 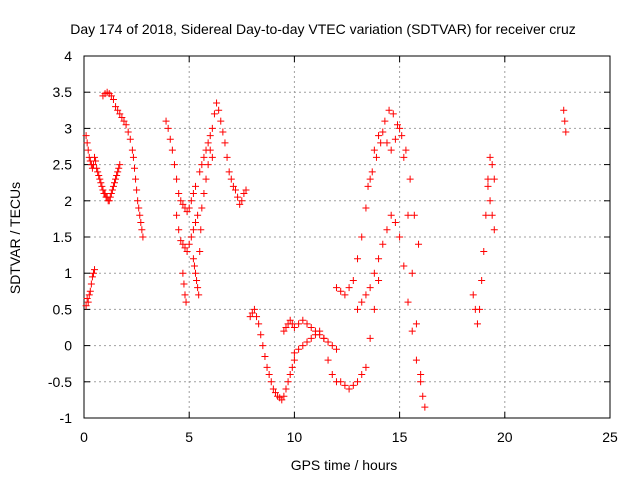 I want to click on y-tick-label: -0.5, so click(x=60, y=382).